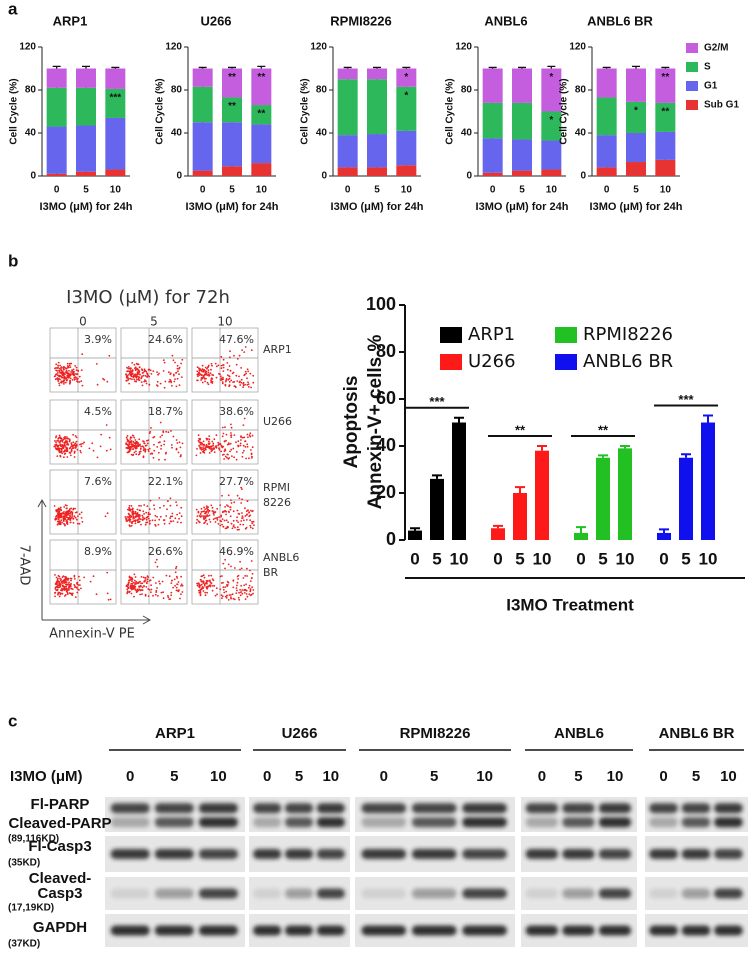  What do you see at coordinates (493, 190) in the screenshot?
I see `x-tick-label: 0` at bounding box center [493, 190].